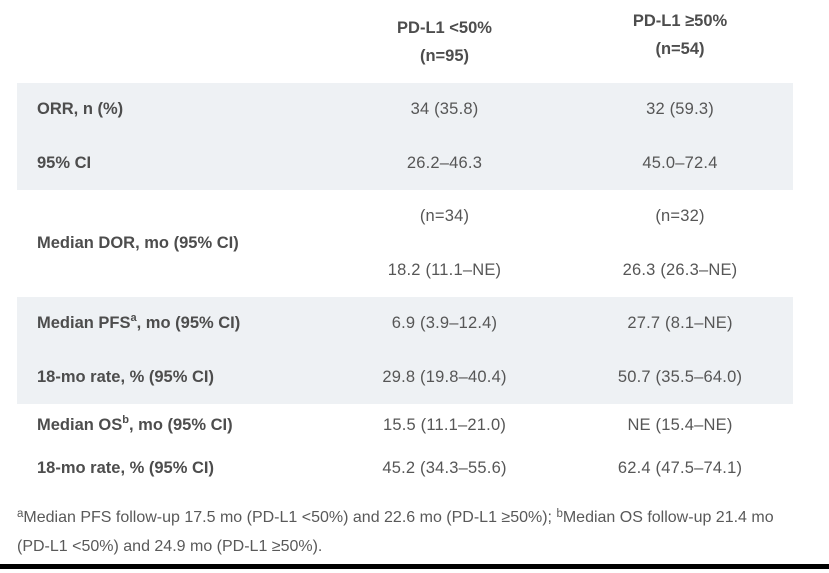 This screenshot has width=829, height=573. What do you see at coordinates (680, 48) in the screenshot?
I see `header-pdl1-high-line2: (n=54)` at bounding box center [680, 48].